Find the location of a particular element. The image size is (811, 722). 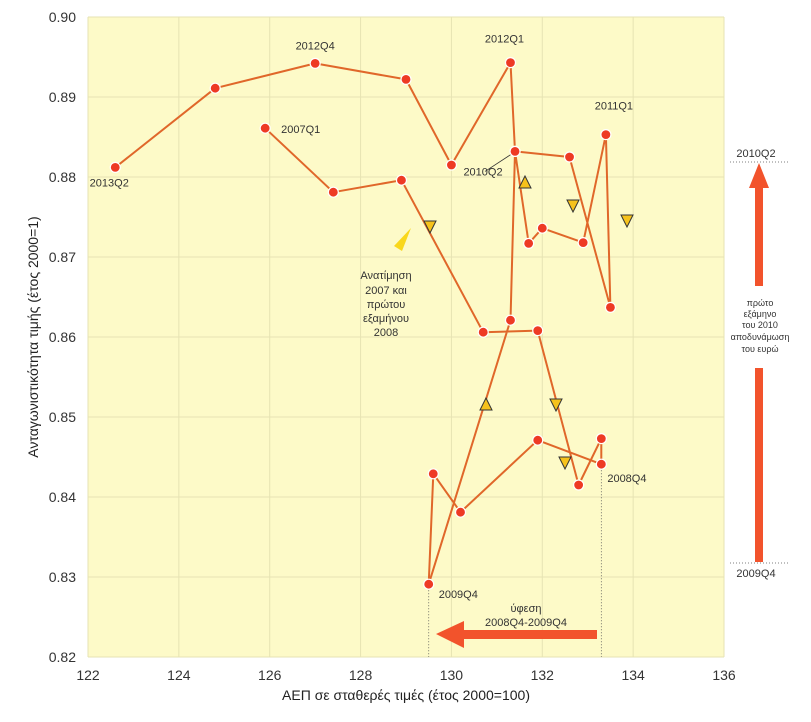

recession-line-2: 2008Q4-2009Q4 is located at coordinates (526, 623).